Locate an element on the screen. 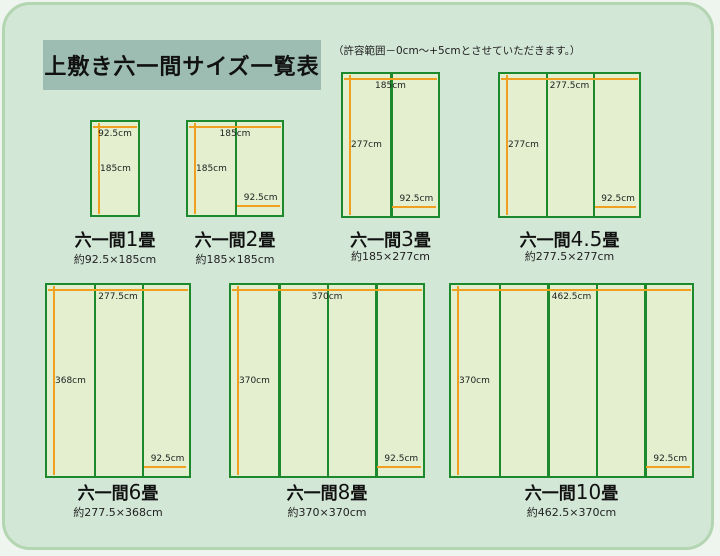 The height and width of the screenshot is (556, 720). page-title: 上敷き六一間サイズ一覧表 is located at coordinates (182, 65).